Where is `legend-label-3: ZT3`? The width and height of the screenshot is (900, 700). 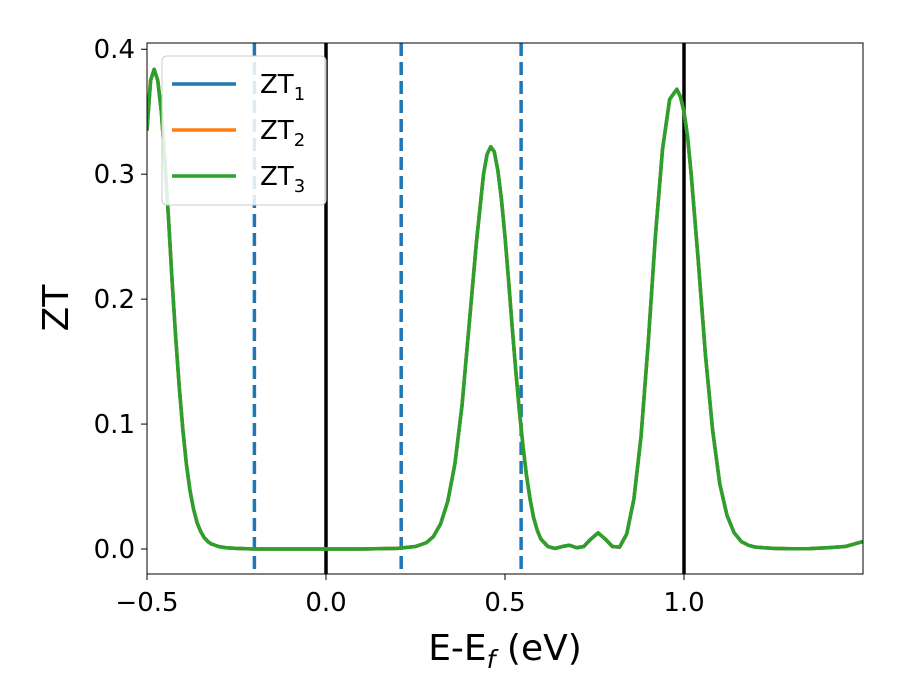 legend-label-3: ZT3 is located at coordinates (282, 179).